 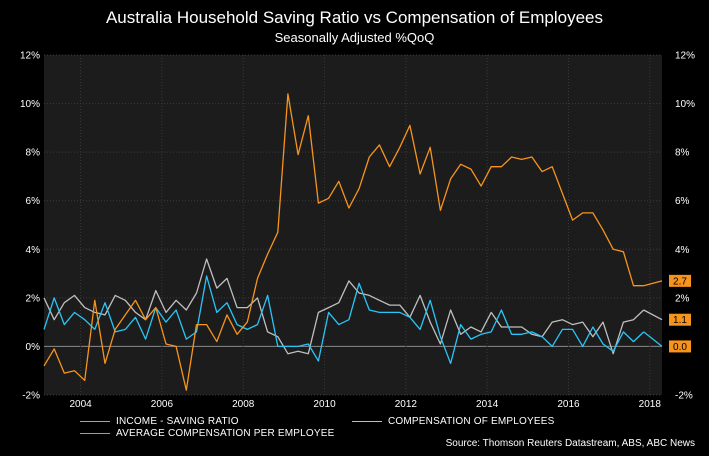 What do you see at coordinates (682, 201) in the screenshot?
I see `y-tick-label-right: 6%` at bounding box center [682, 201].